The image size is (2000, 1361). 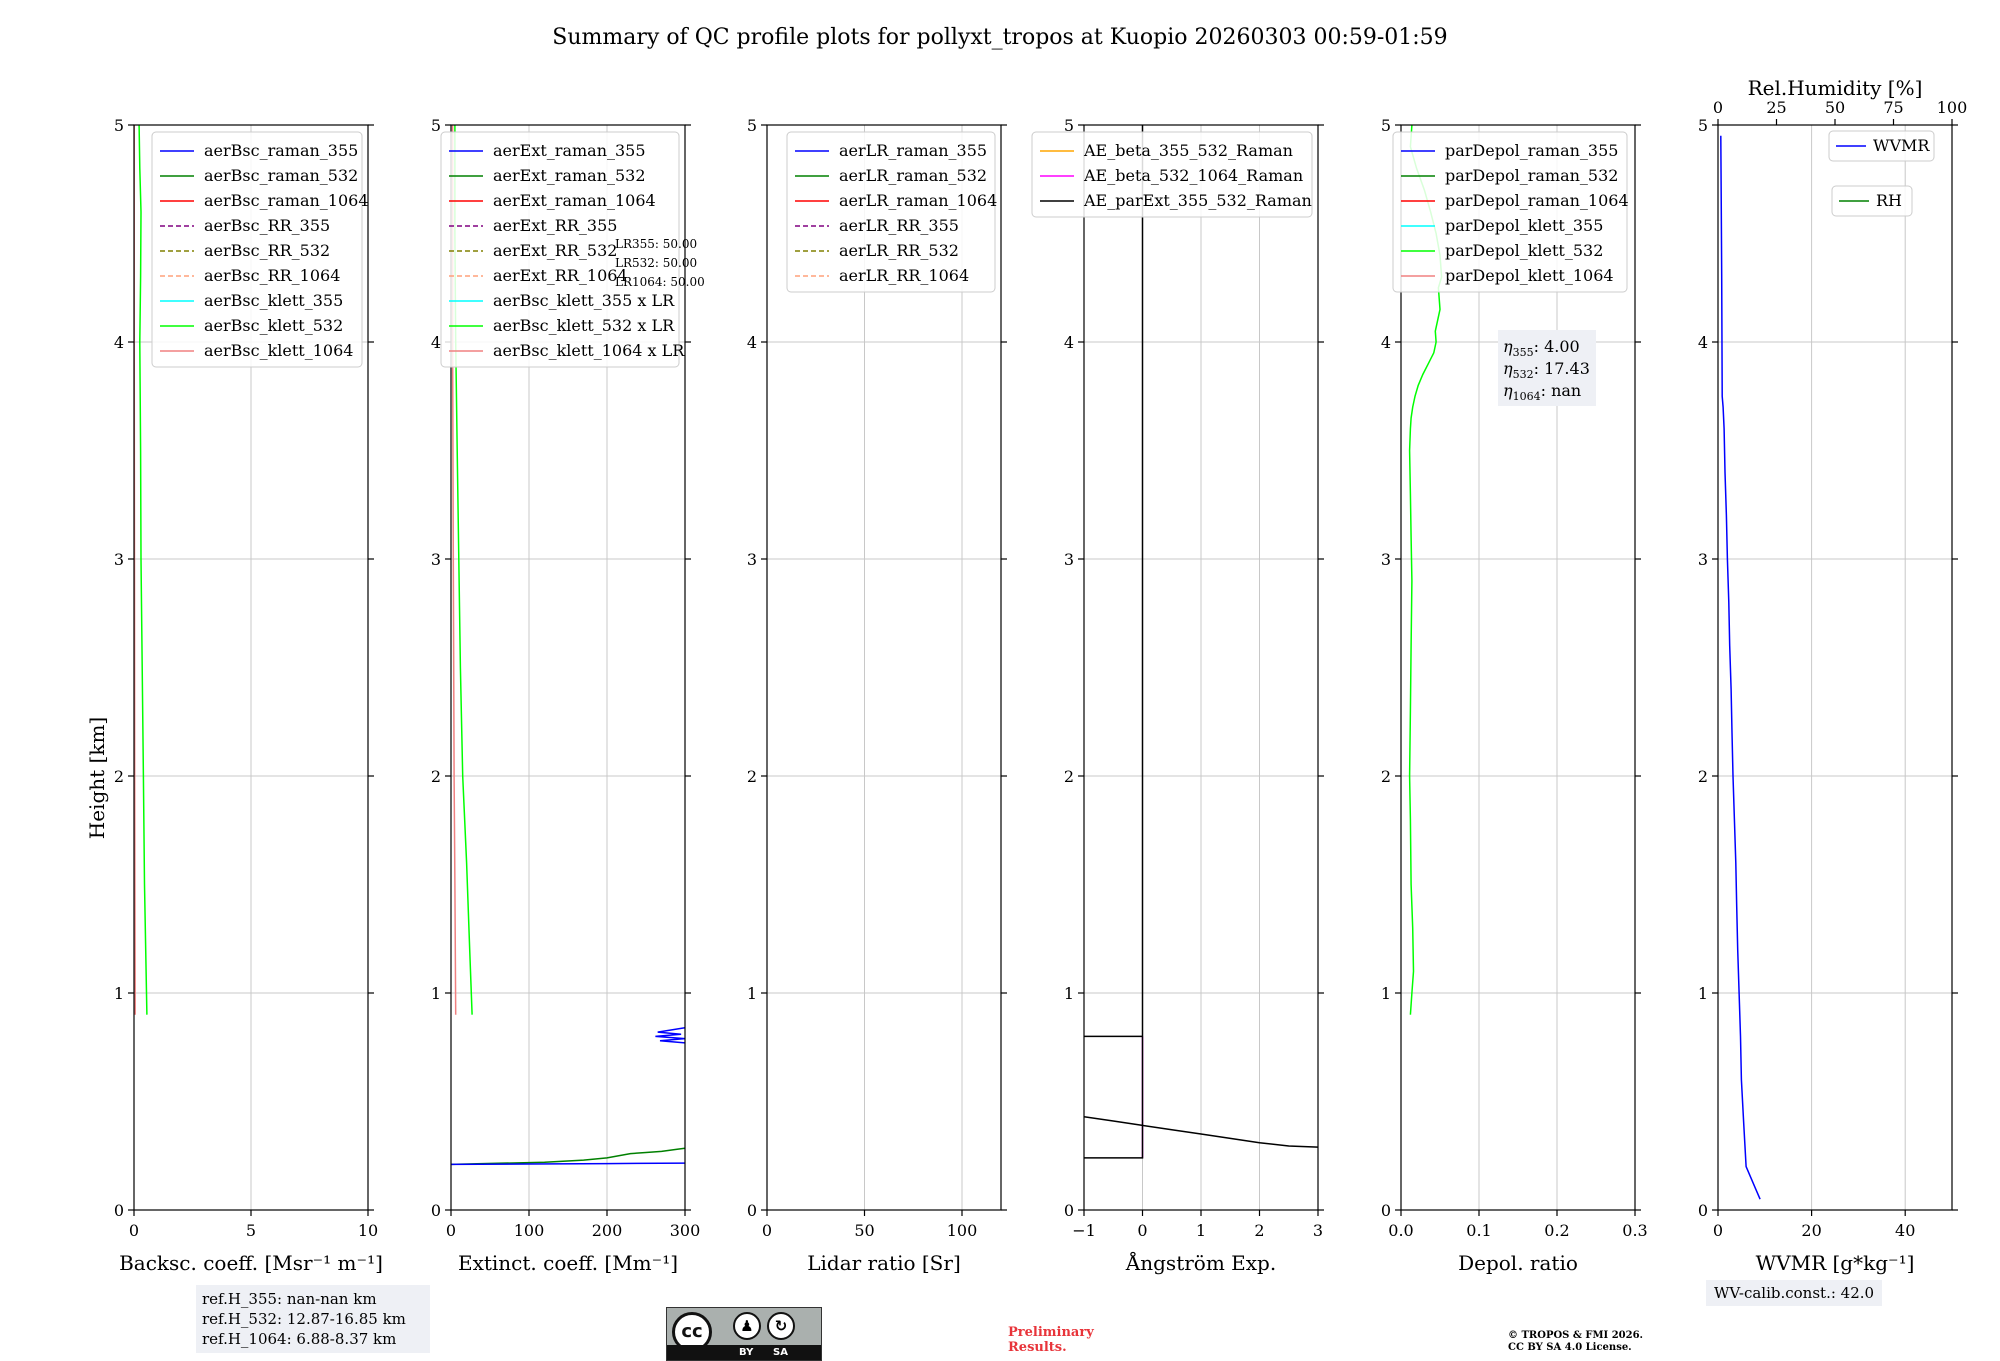 What do you see at coordinates (747, 1326) in the screenshot?
I see `attribution-icon: ♟` at bounding box center [747, 1326].